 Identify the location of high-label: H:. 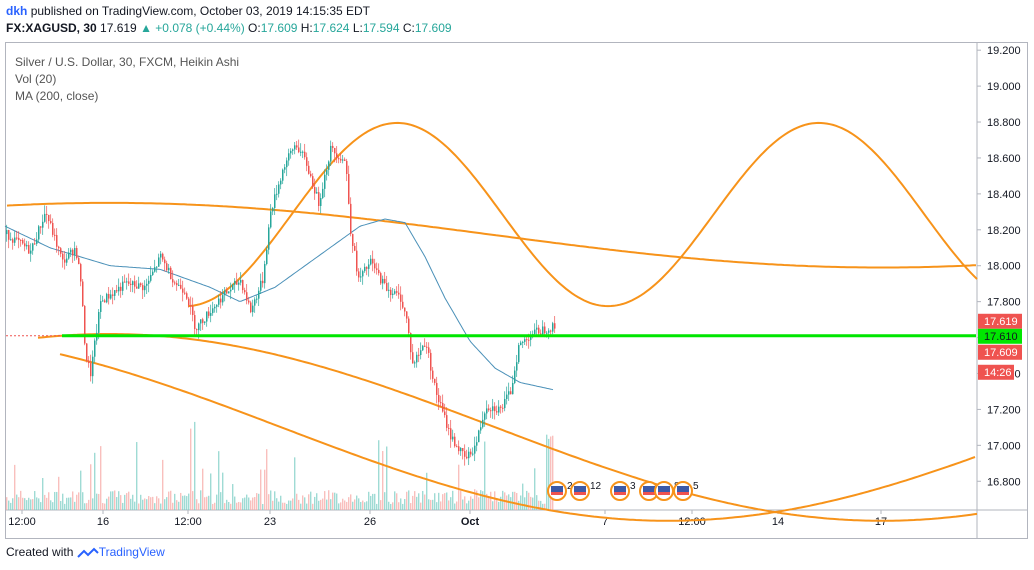
(306, 28).